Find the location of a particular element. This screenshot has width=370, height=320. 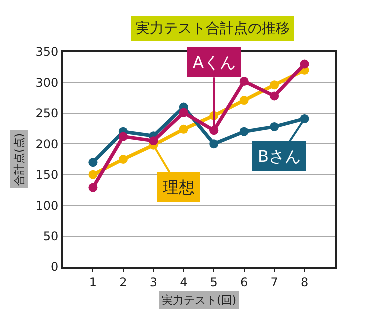

y-tick-label: 200 is located at coordinates (47, 144).